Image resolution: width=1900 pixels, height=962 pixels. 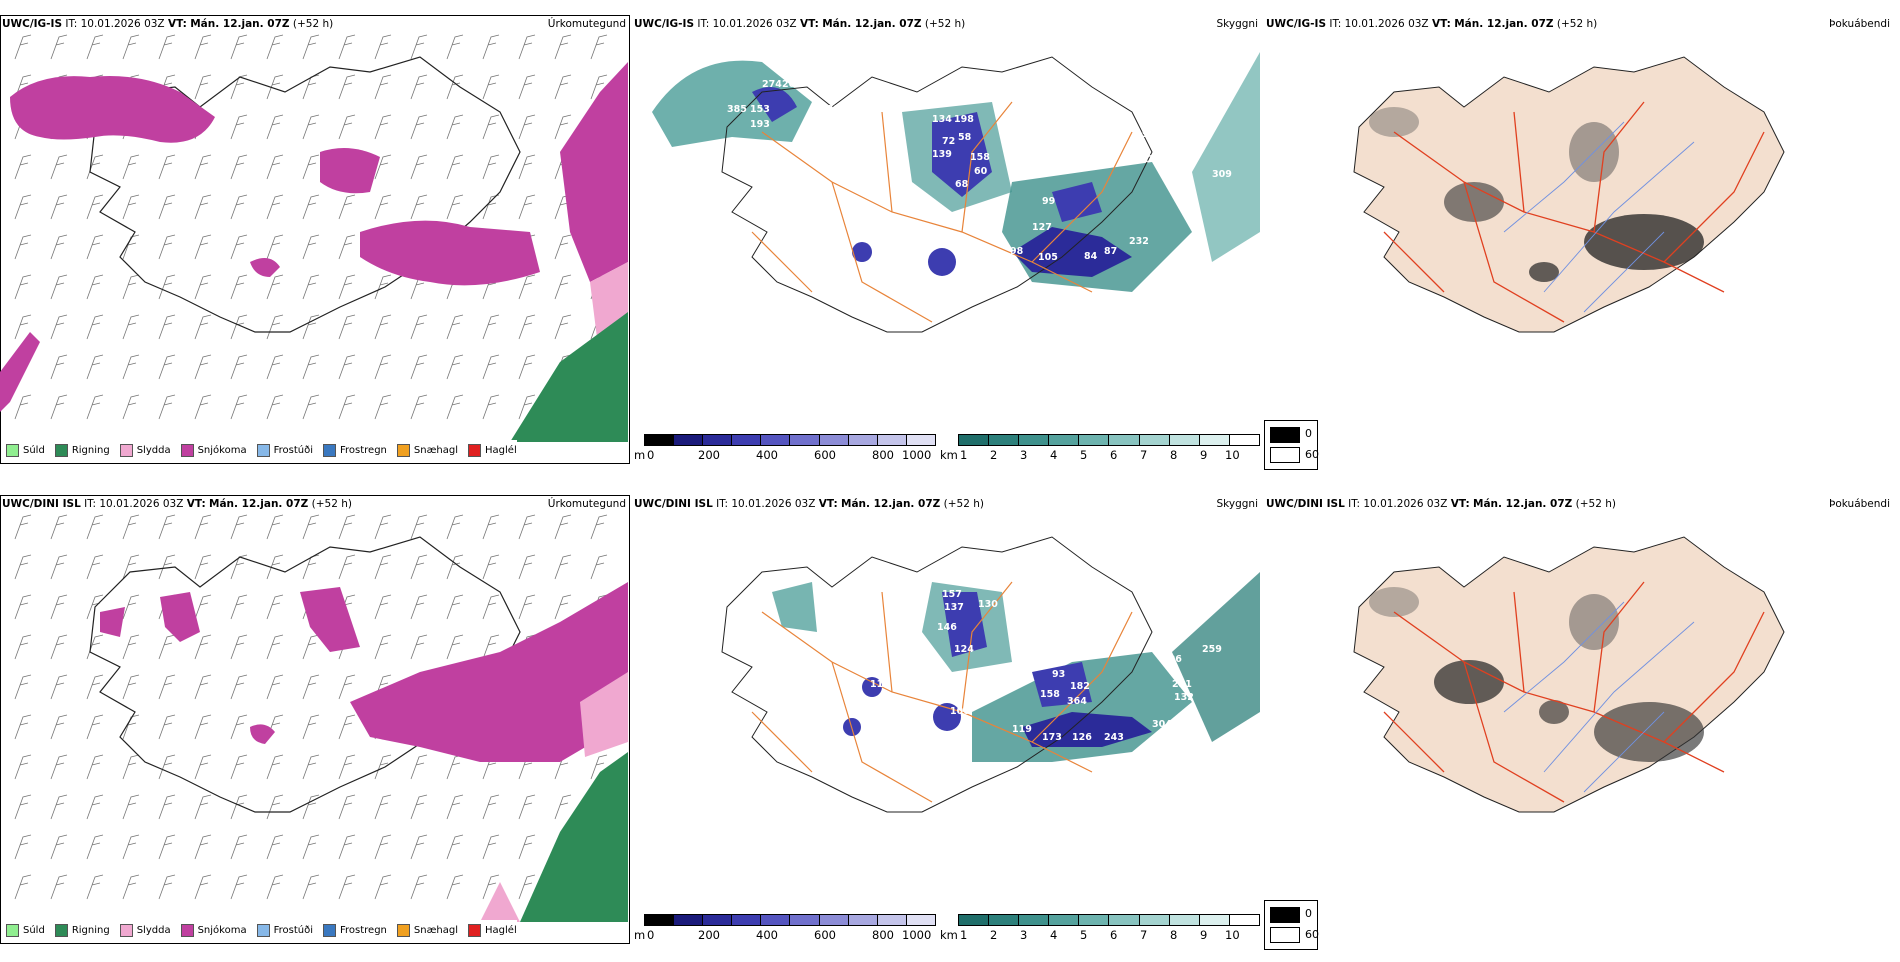 I want to click on rain-area, so click(x=574, y=837).